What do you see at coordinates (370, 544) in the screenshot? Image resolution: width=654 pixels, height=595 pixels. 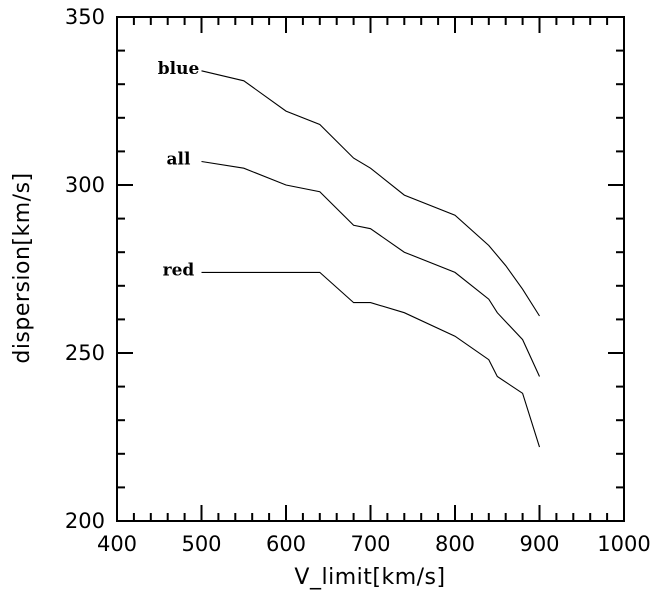 I see `x-tick-label: 700` at bounding box center [370, 544].